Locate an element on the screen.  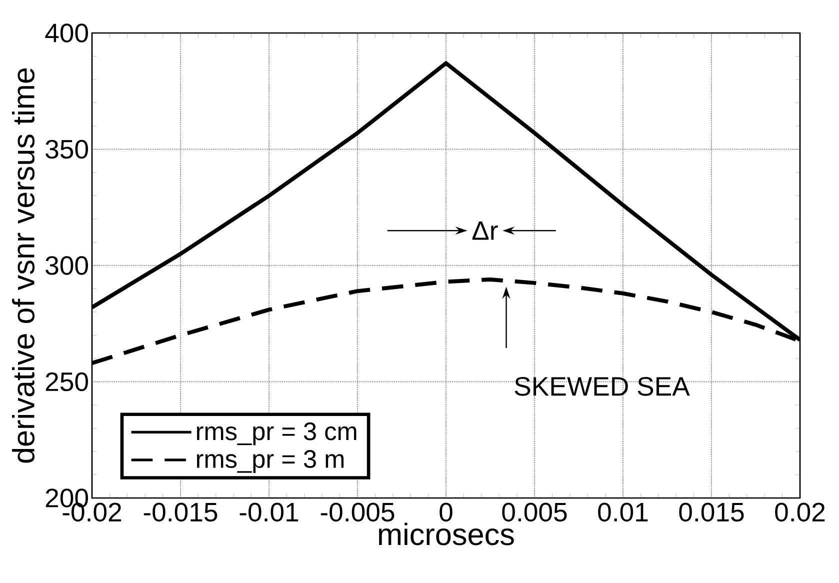
legend-label: rms_pr = 3 m is located at coordinates (270, 461).